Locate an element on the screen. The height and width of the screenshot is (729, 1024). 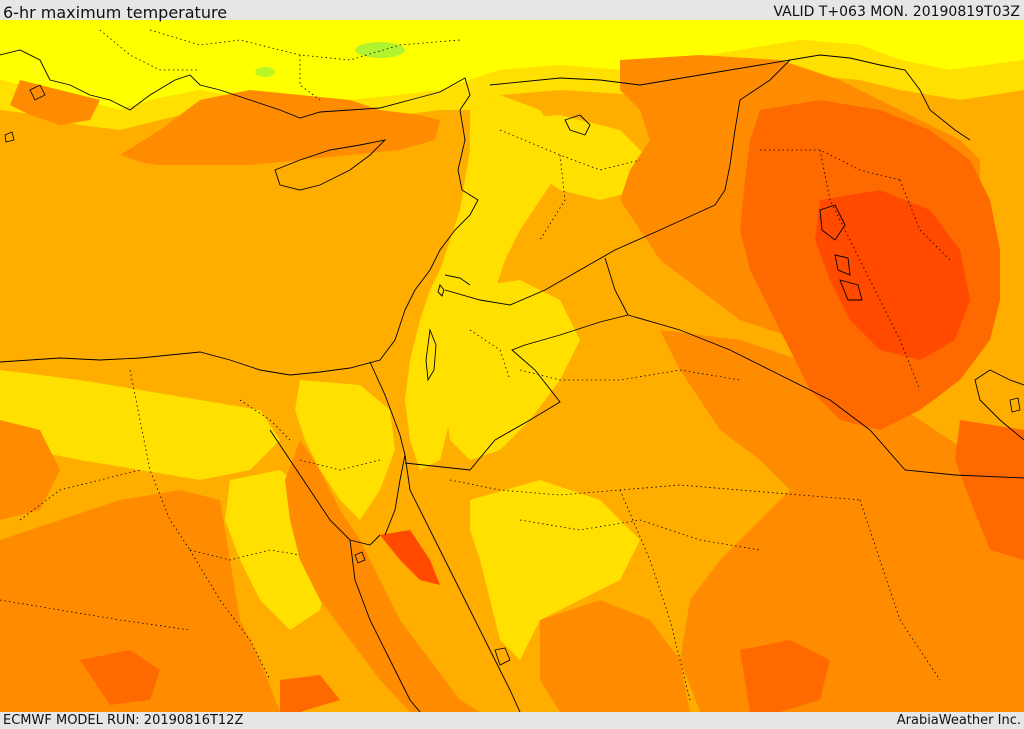
border-egypt-israel is located at coordinates (387, 408).